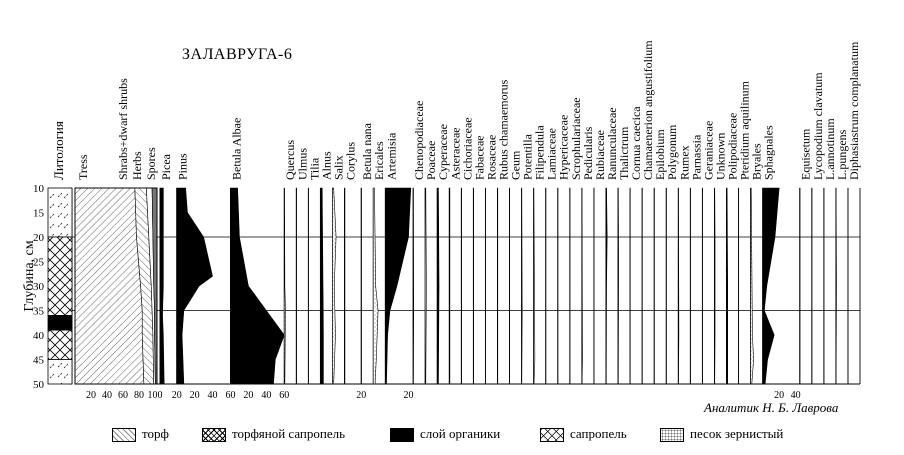 Image resolution: width=904 pixels, height=455 pixels. Describe the element at coordinates (678, 286) in the screenshot. I see `taxon-curve-rumex` at that location.